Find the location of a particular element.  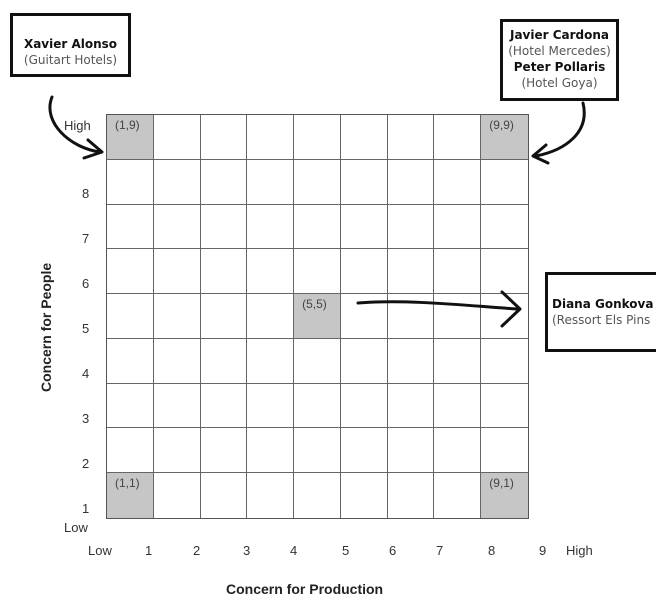

x-tick: 7 is located at coordinates (440, 550).